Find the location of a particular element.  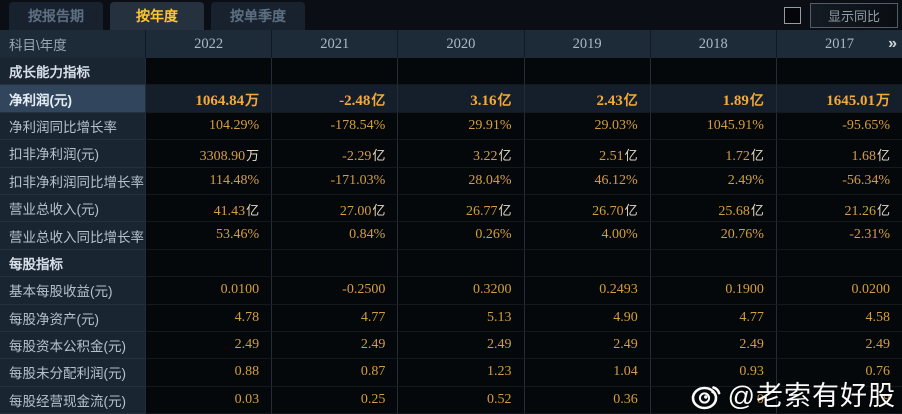

year-header-cell: 2019 is located at coordinates (586, 44).